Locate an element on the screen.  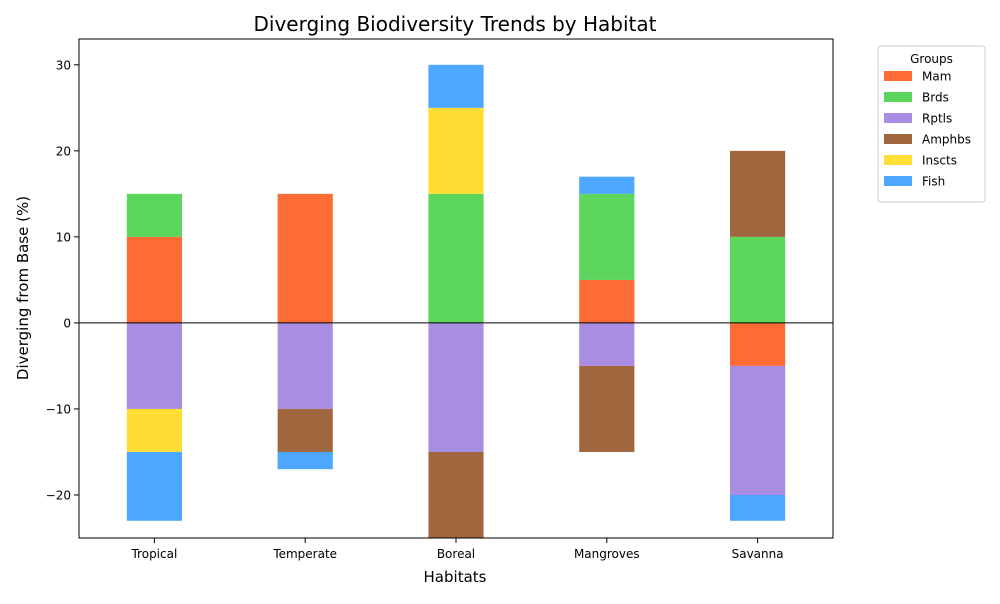
legend-swatch-mam is located at coordinates (898, 76).